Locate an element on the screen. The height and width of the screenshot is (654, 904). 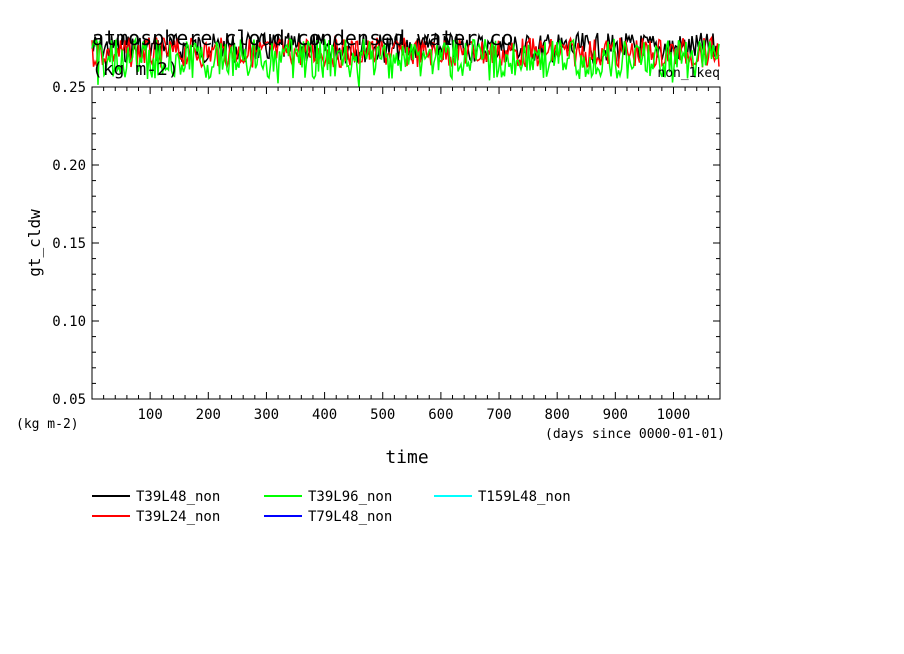
series-line is located at coordinates (405, 62).